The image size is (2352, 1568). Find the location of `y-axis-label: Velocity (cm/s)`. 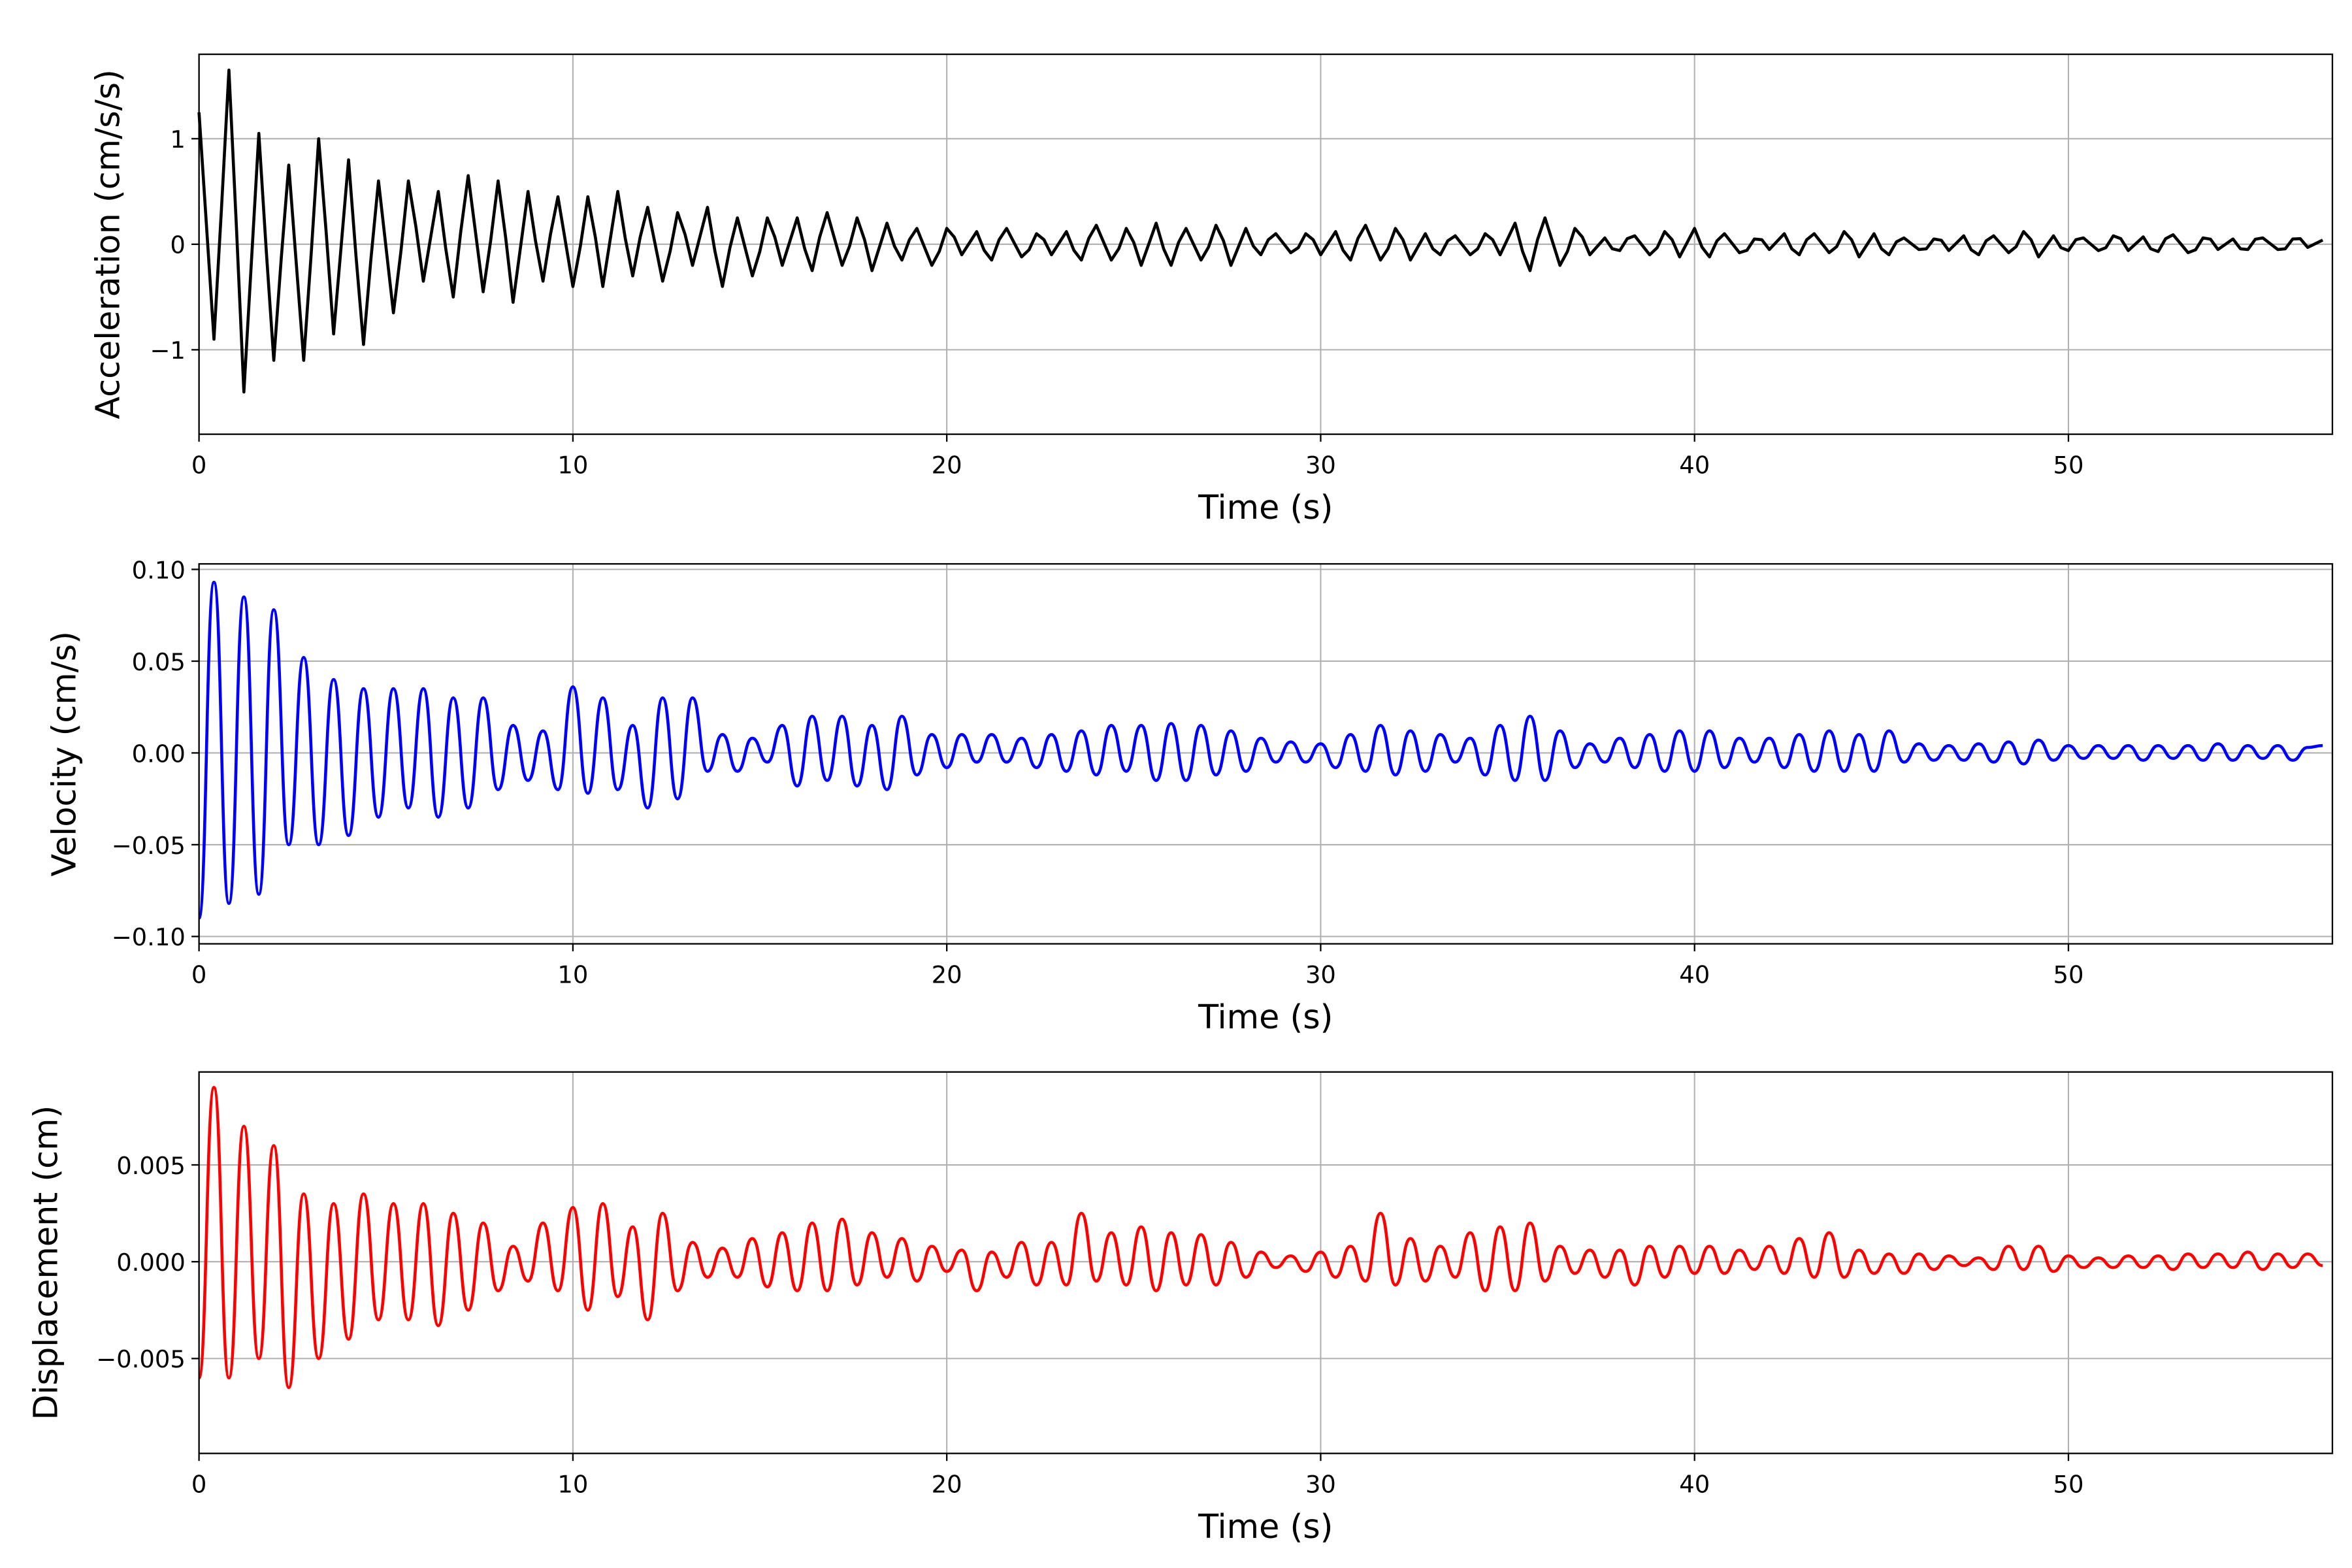

y-axis-label: Velocity (cm/s) is located at coordinates (63, 754).